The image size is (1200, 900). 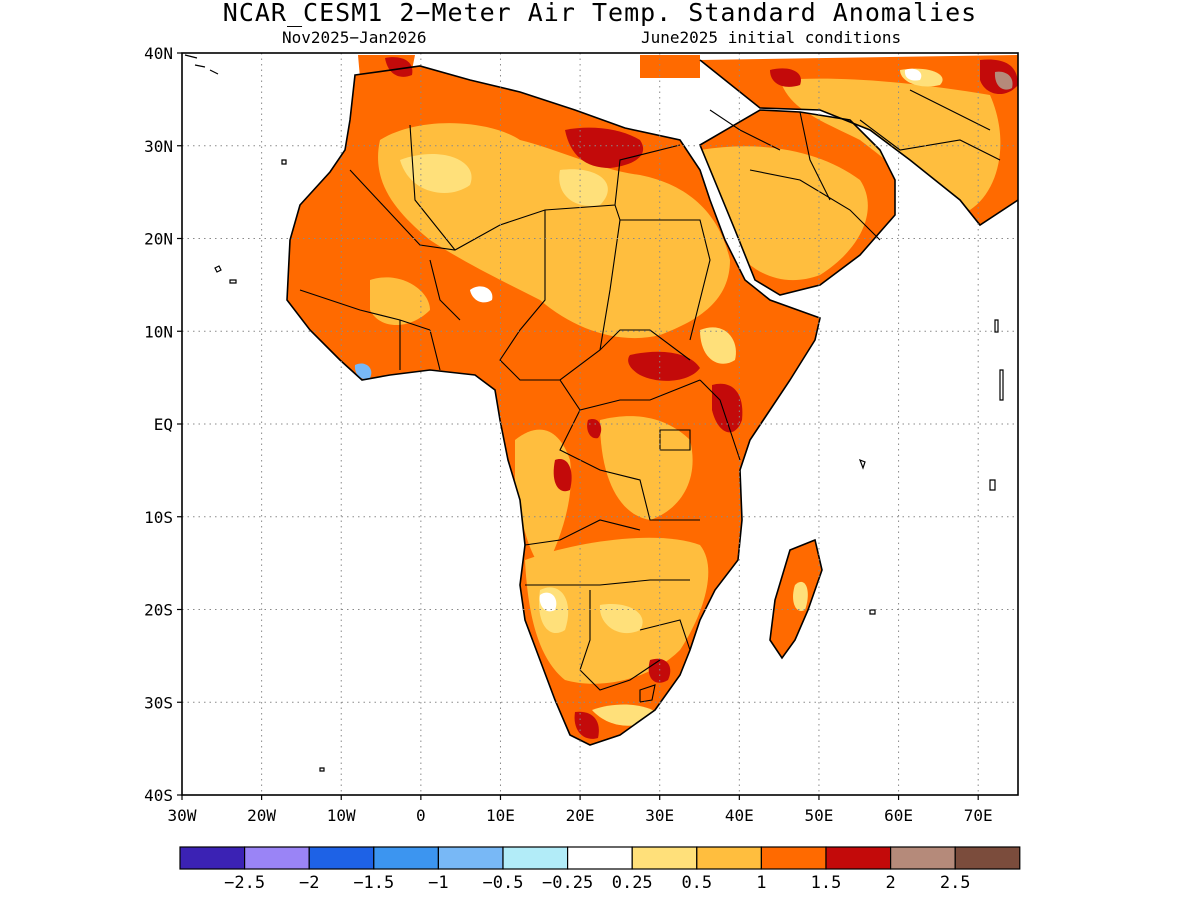 I want to click on legend-label: −2, so click(x=309, y=883).